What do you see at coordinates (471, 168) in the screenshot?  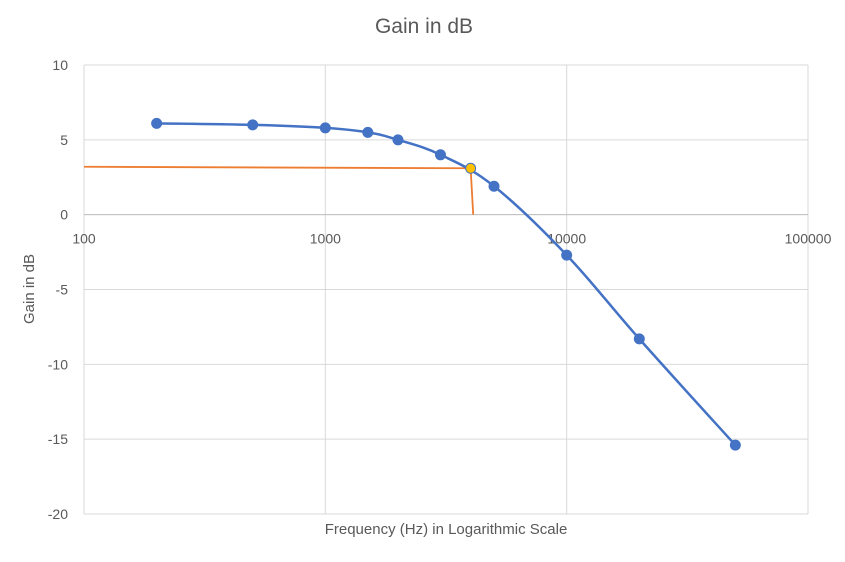 I see `cutoff-point` at bounding box center [471, 168].